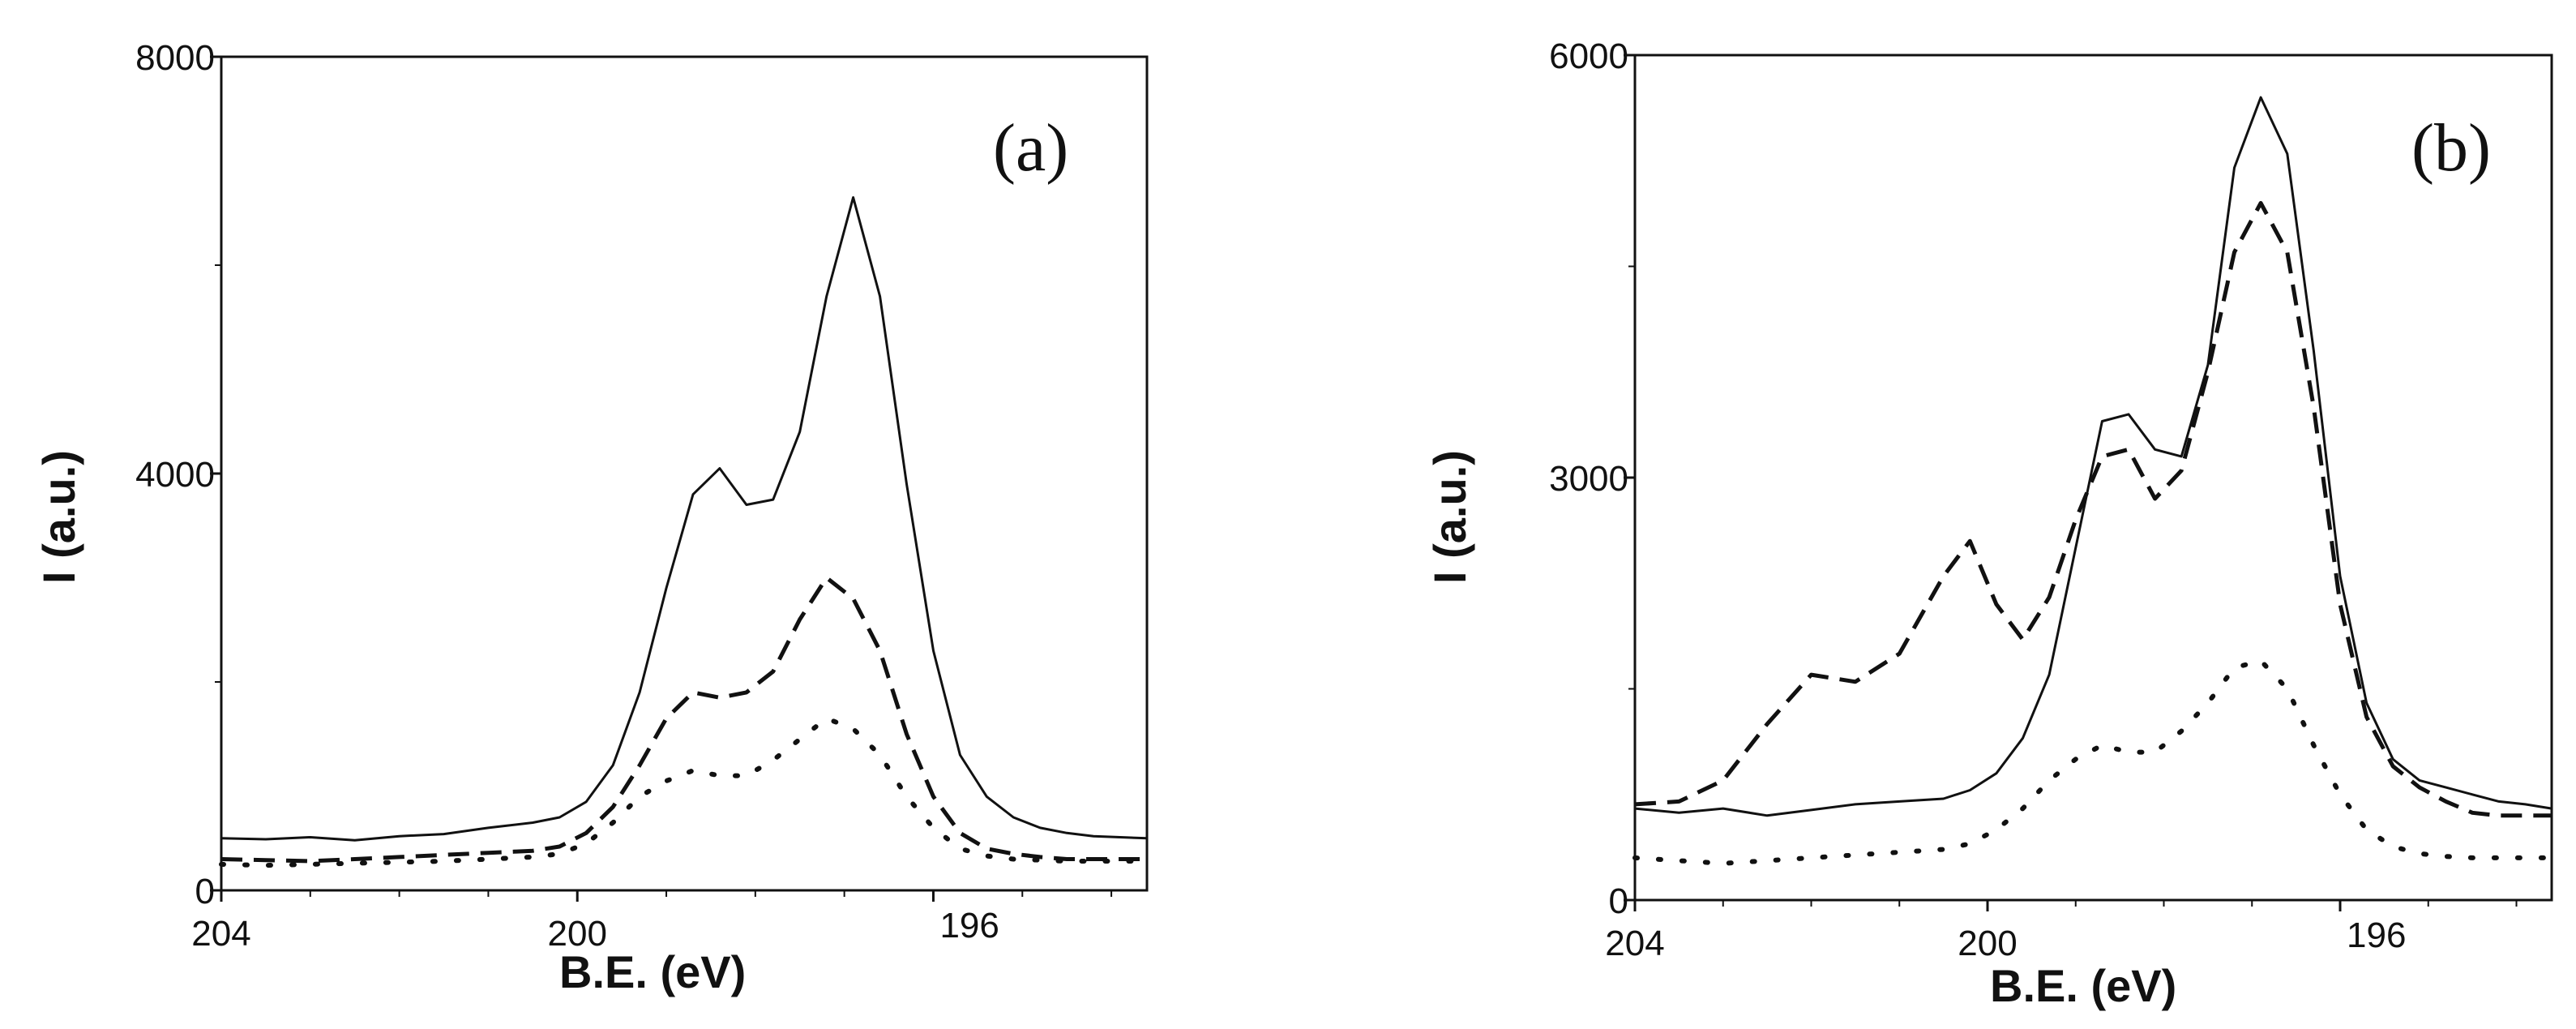 The height and width of the screenshot is (1029, 2576). What do you see at coordinates (969, 926) in the screenshot?
I see `x-tick-label-a-2: 196` at bounding box center [969, 926].